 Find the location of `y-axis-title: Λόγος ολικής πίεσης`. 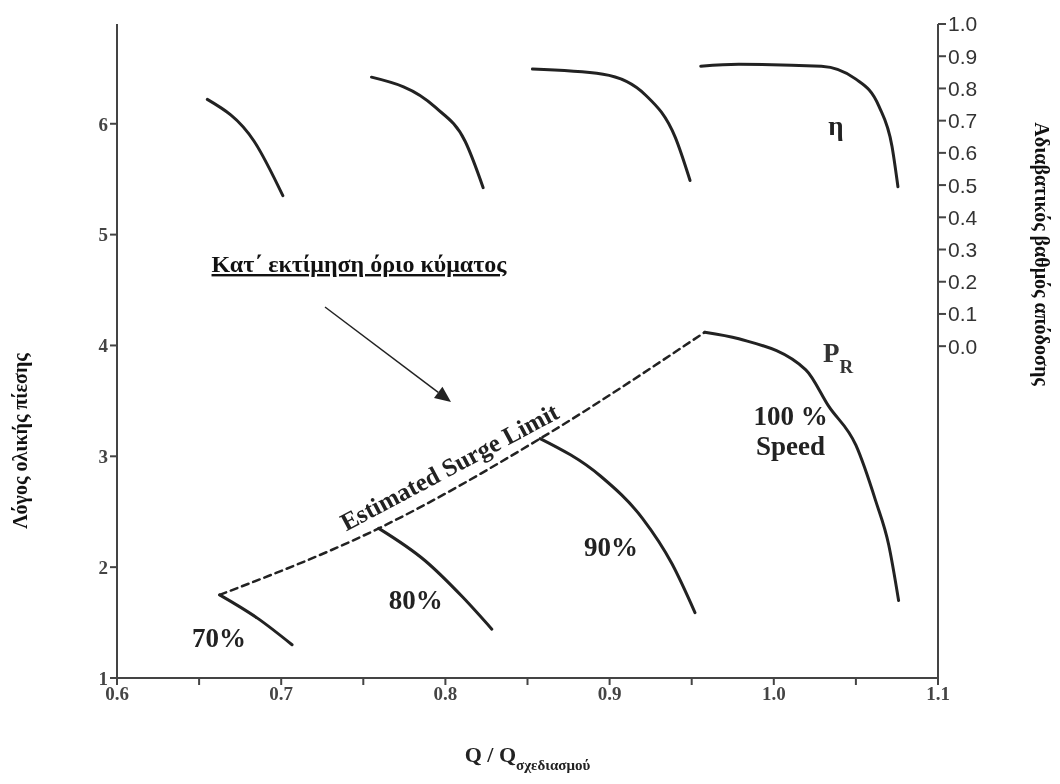

y-axis-title: Λόγος ολικής πίεσης is located at coordinates (20, 440).